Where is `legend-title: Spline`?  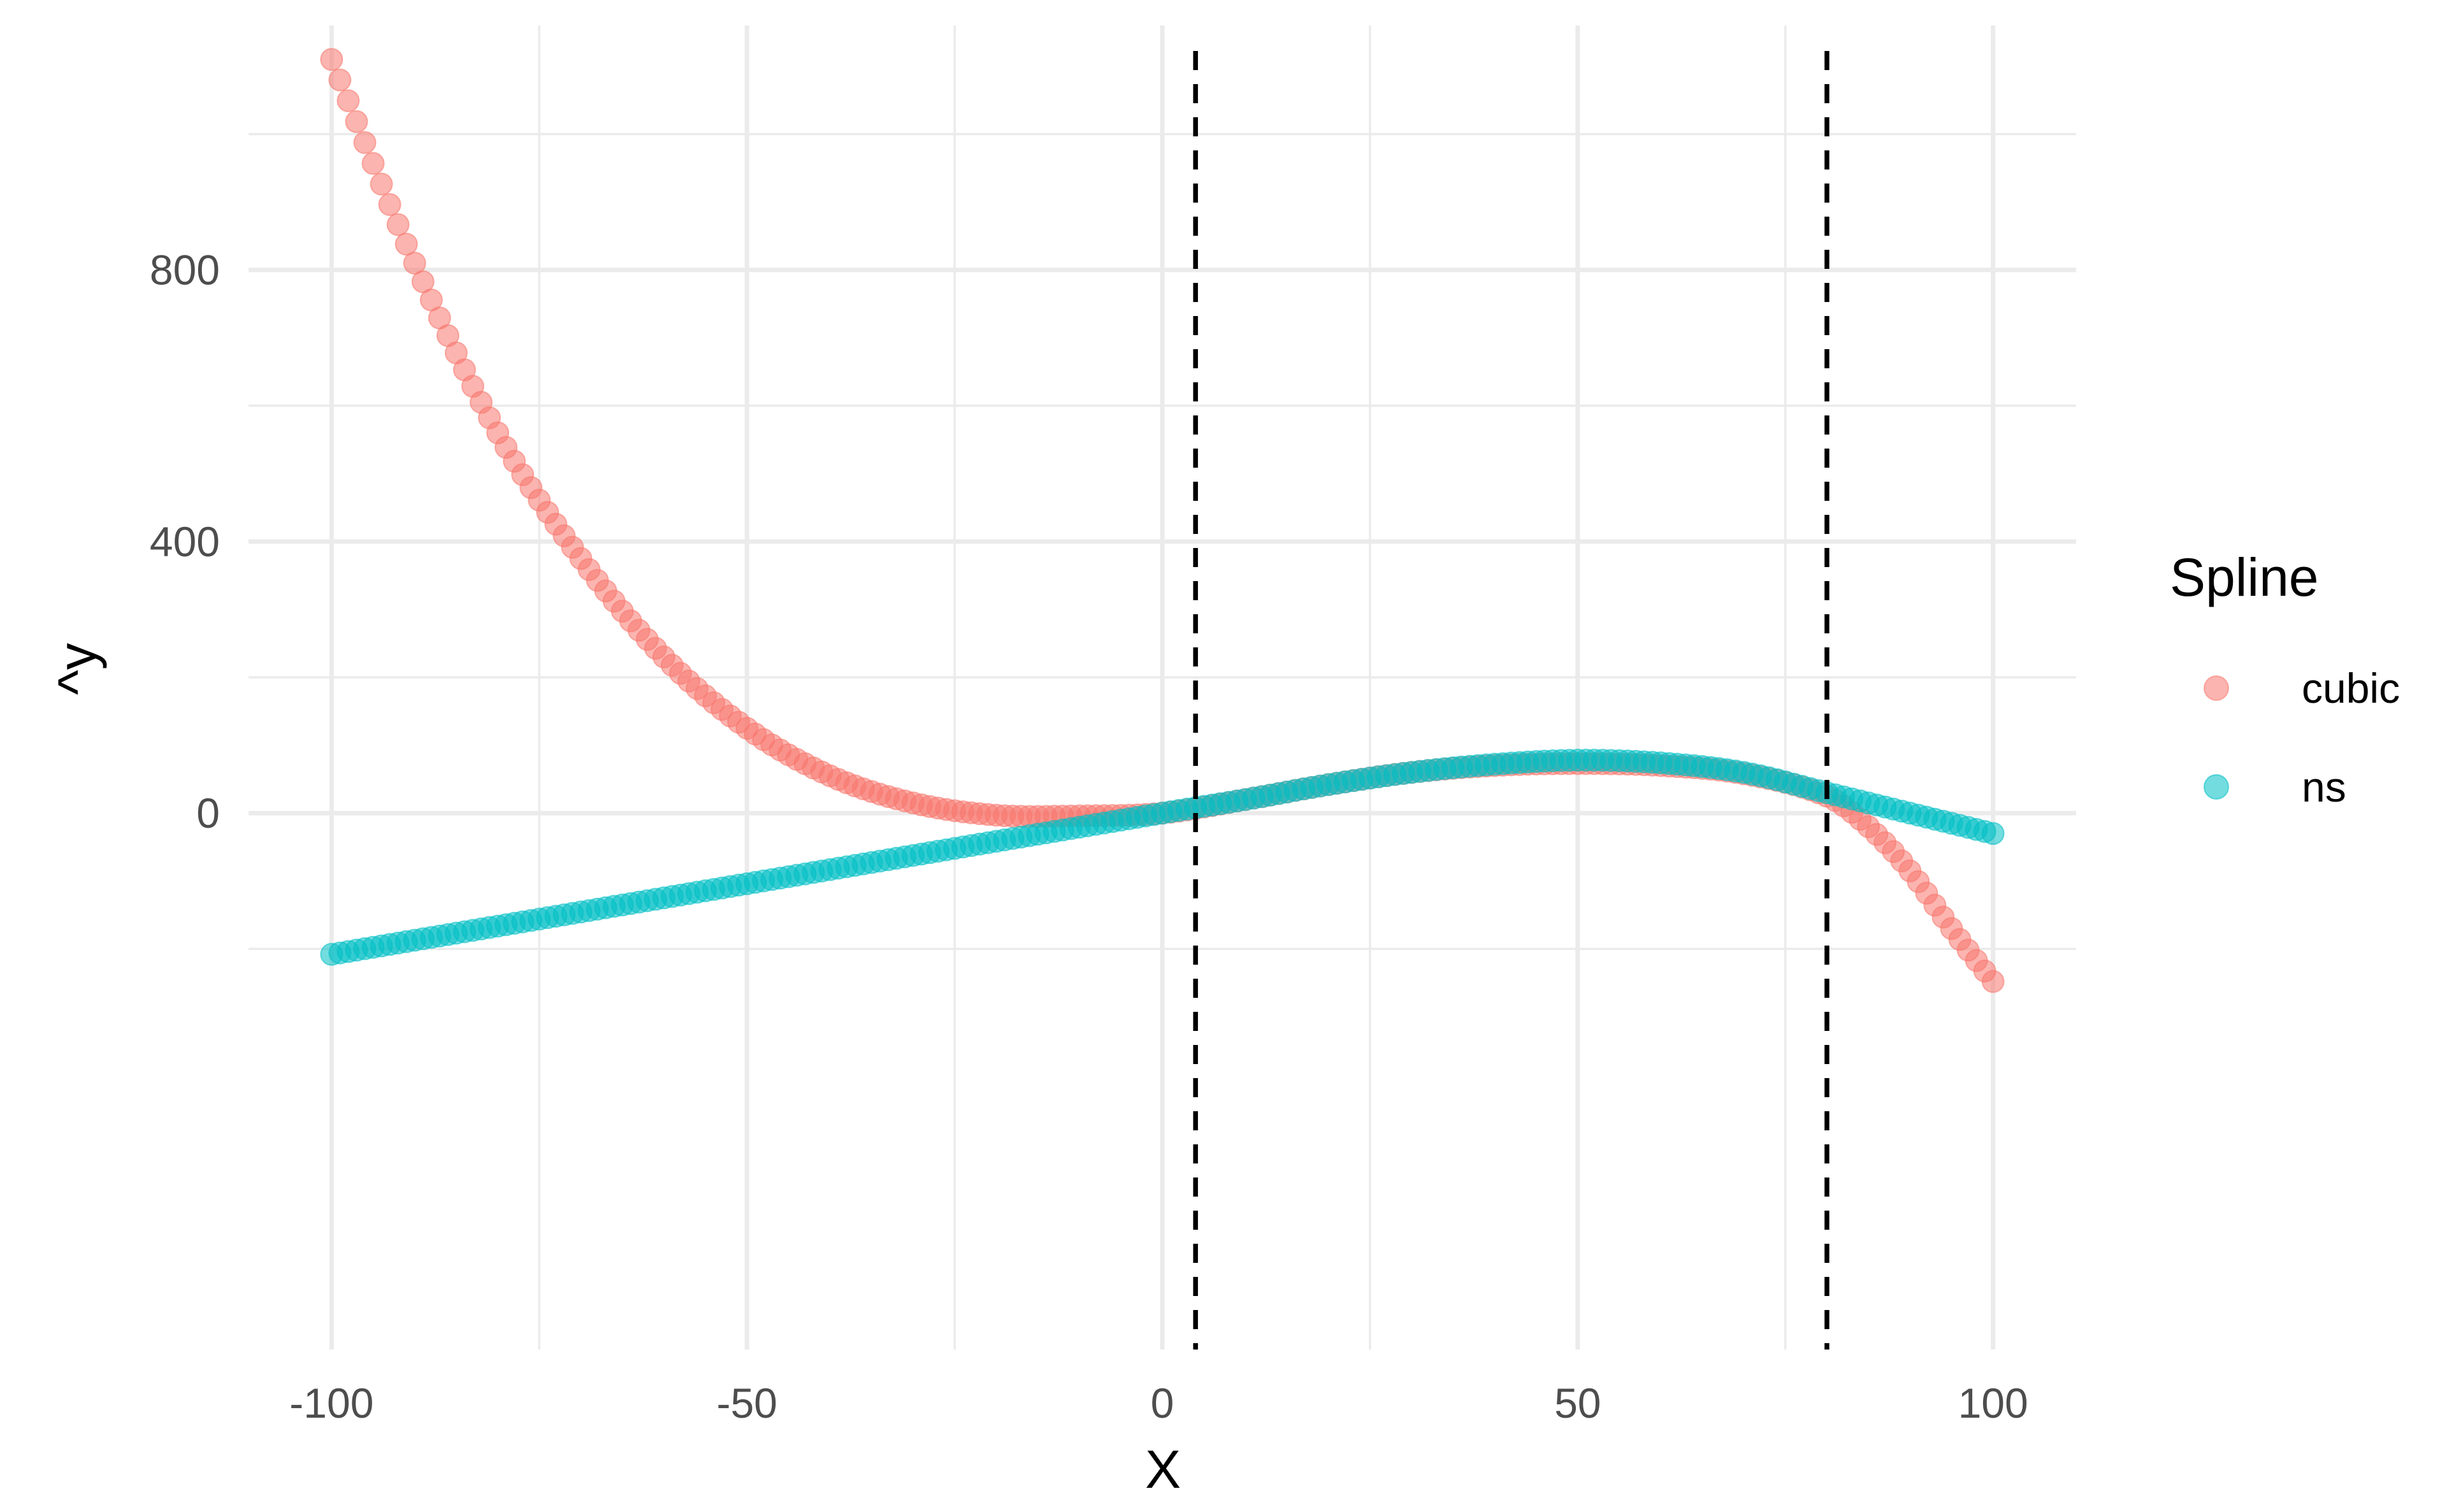
legend-title: Spline is located at coordinates (2244, 577).